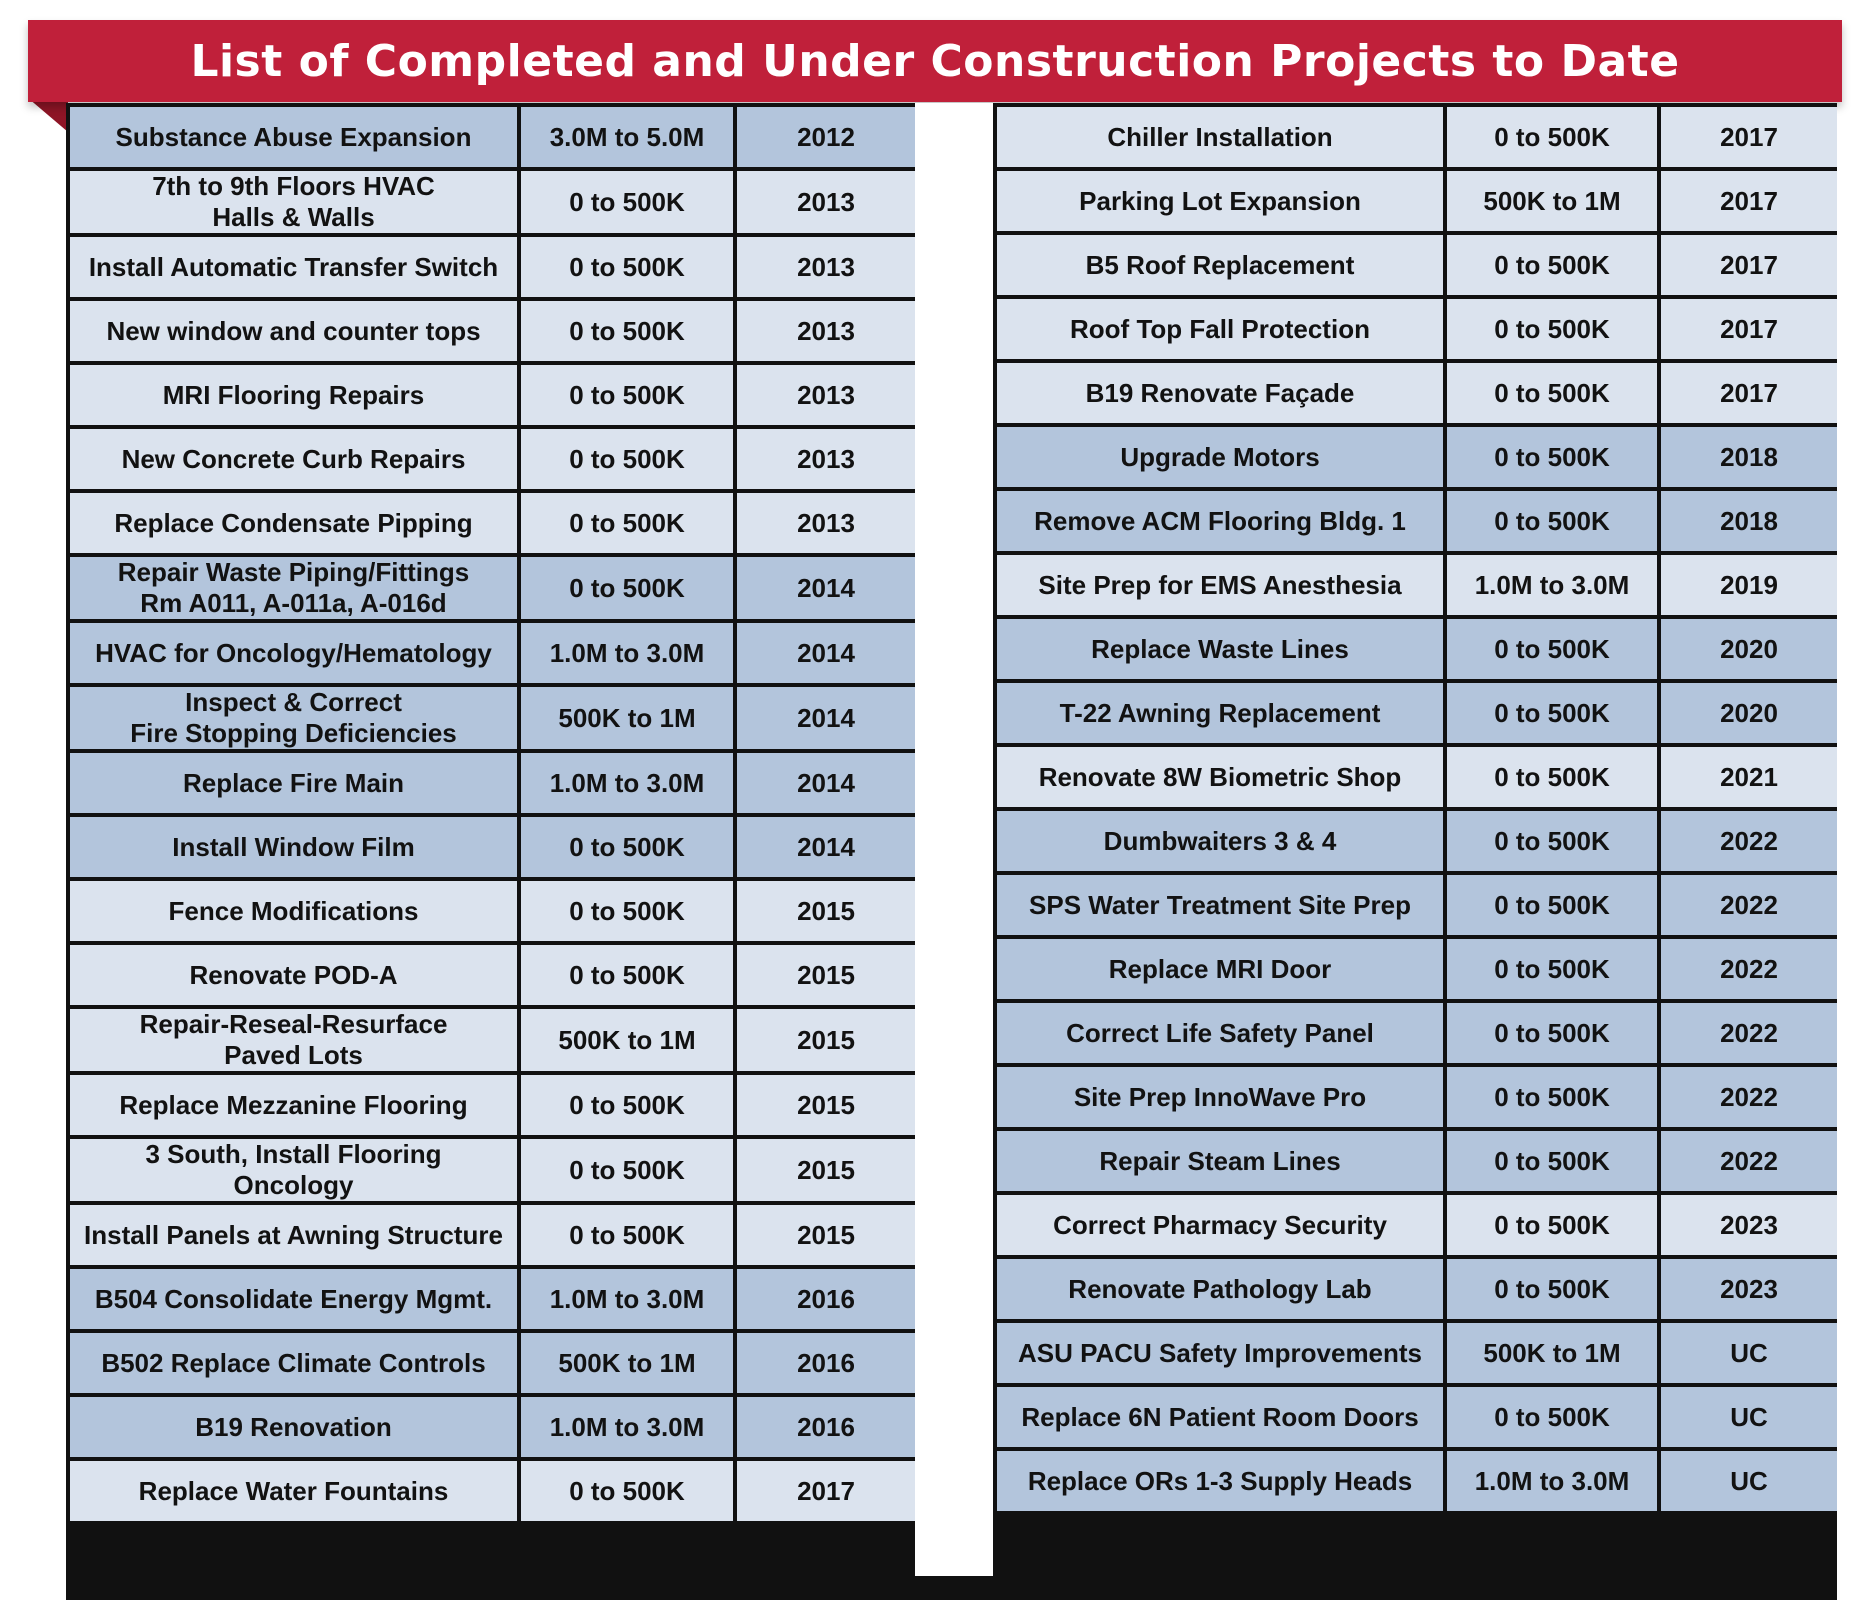 This screenshot has height=1617, width=1857. Describe the element at coordinates (1417, 1225) in the screenshot. I see `table-row: Correct Pharmacy Security 0 to 500K 2023` at that location.